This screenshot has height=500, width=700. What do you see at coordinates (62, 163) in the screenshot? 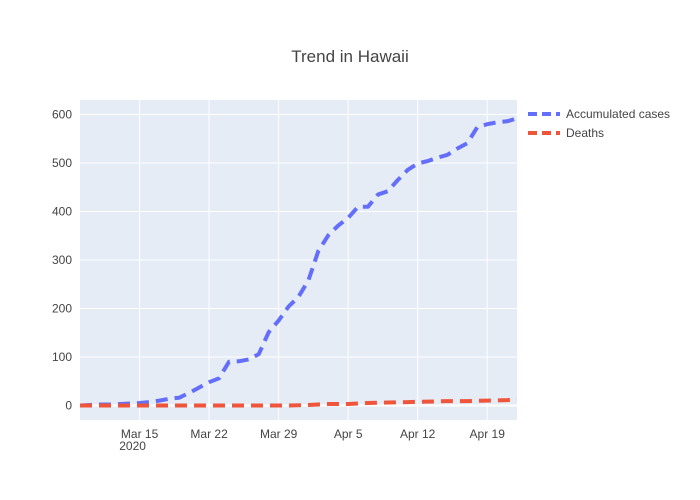
I see `y-tick-label: 500` at bounding box center [62, 163].